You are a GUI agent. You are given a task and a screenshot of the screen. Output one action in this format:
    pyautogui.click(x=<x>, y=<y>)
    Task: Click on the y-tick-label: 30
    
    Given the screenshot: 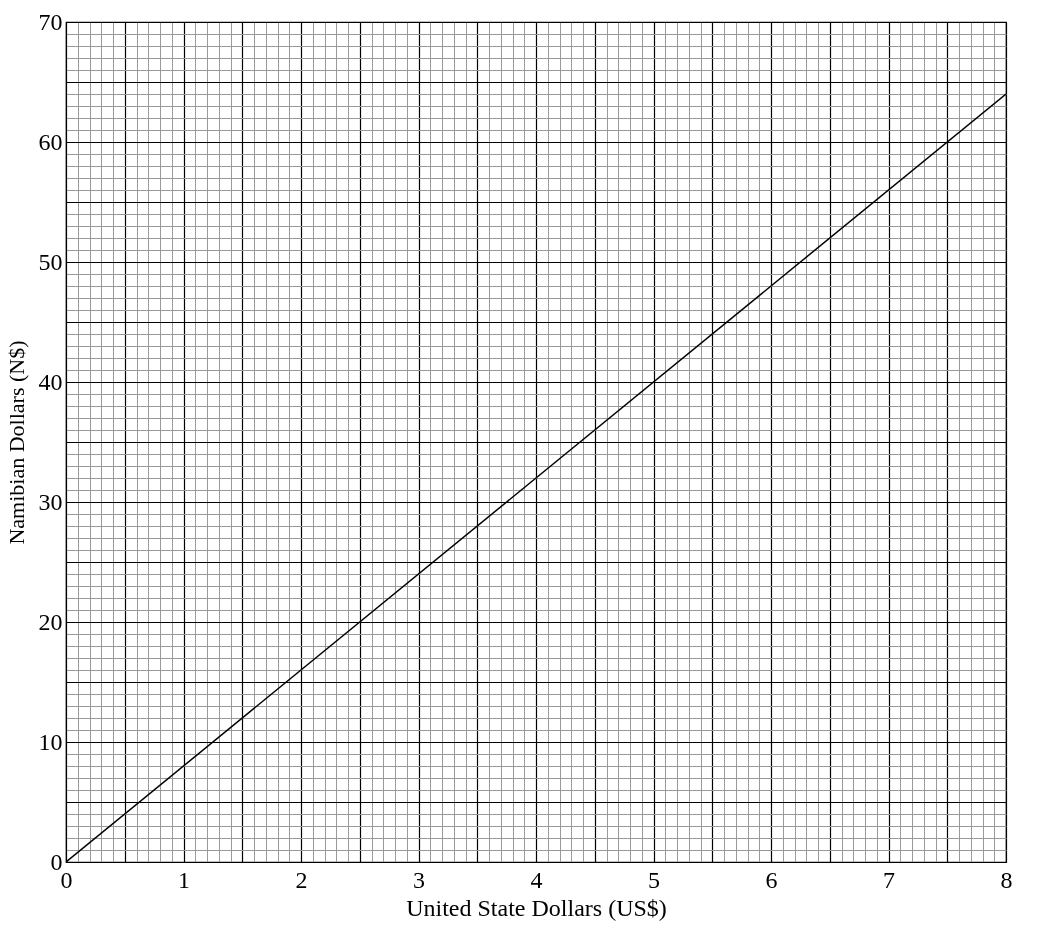 What is the action you would take?
    pyautogui.click(x=50, y=501)
    